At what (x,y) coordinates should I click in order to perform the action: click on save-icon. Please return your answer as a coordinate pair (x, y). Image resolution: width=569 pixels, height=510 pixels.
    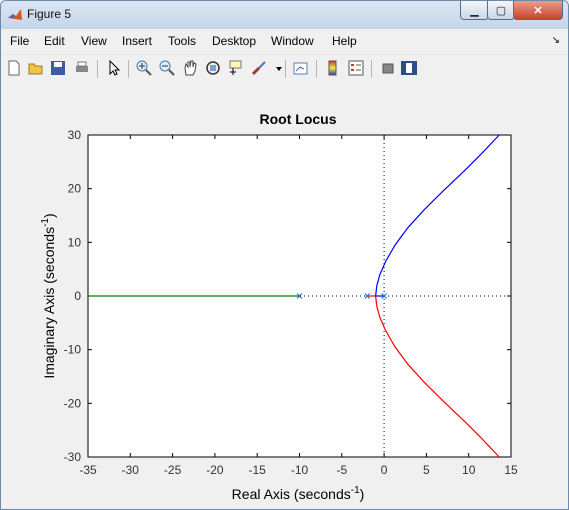
    Looking at the image, I should click on (58, 68).